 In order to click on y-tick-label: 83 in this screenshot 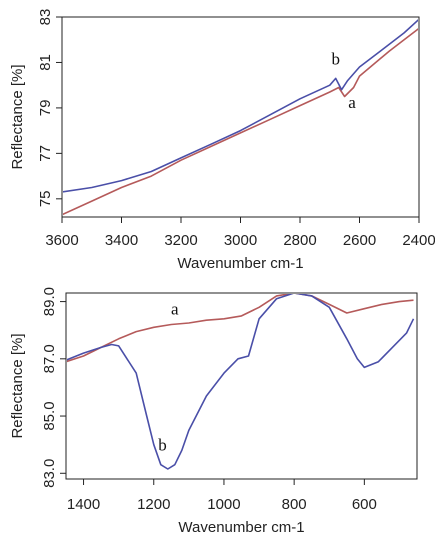, I will do `click(45, 17)`.